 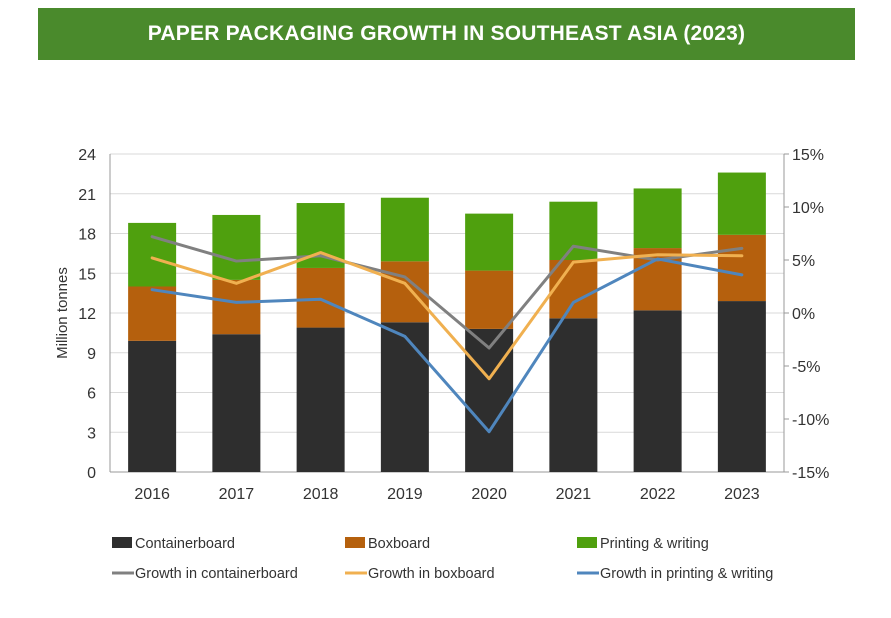 I want to click on x-tick-label: 2016, so click(x=152, y=494).